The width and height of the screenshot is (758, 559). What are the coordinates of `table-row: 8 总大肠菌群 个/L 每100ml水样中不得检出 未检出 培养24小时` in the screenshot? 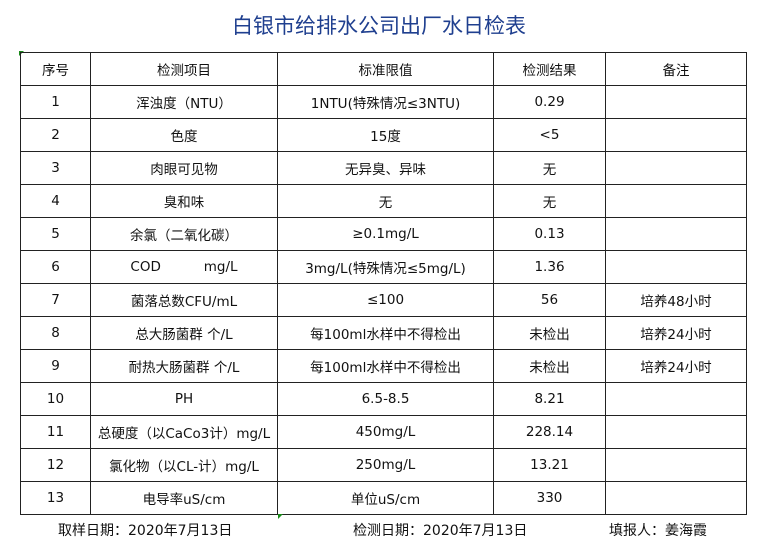 It's located at (383, 333).